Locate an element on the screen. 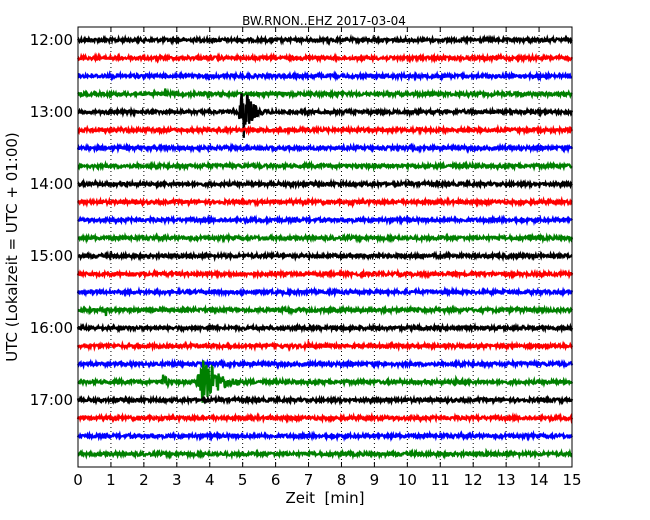 This screenshot has width=650, height=520. x-tick-label: 9 is located at coordinates (375, 480).